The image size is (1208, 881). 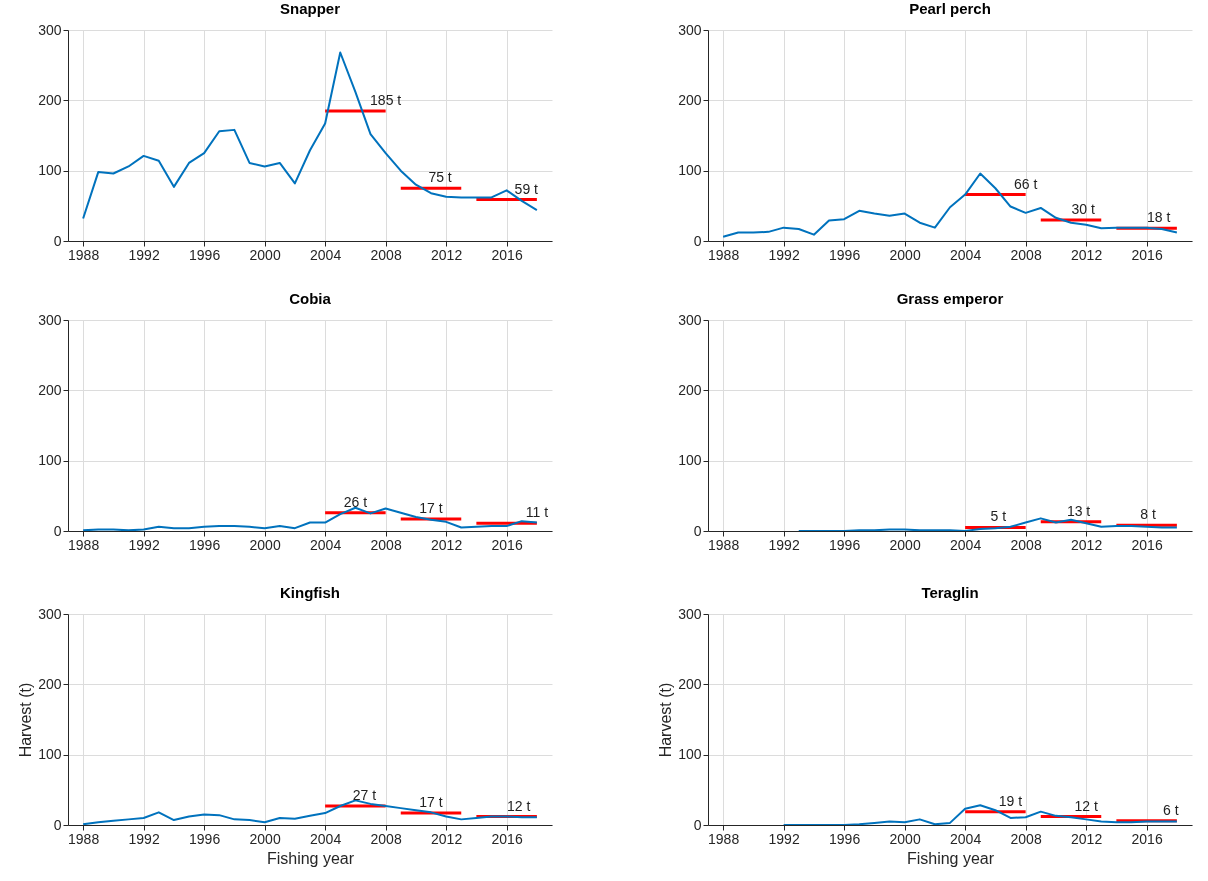 What do you see at coordinates (1010, 800) in the screenshot?
I see `annotation: 19 t` at bounding box center [1010, 800].